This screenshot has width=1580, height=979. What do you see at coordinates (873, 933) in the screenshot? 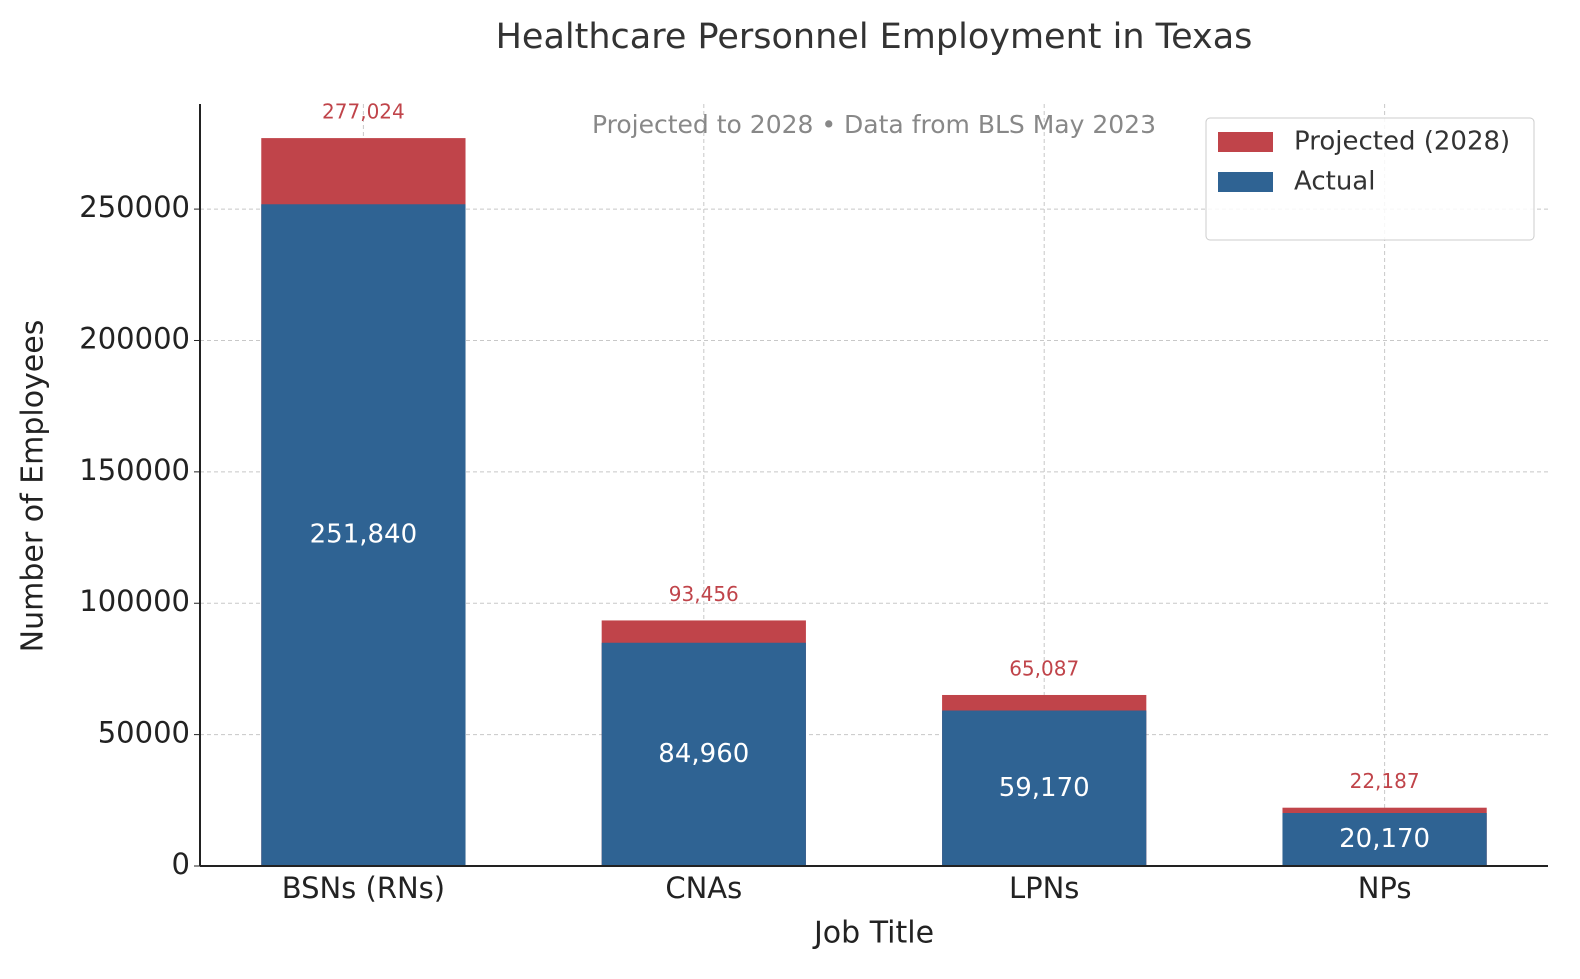
I see `x-axis-label: Job Title` at bounding box center [873, 933].